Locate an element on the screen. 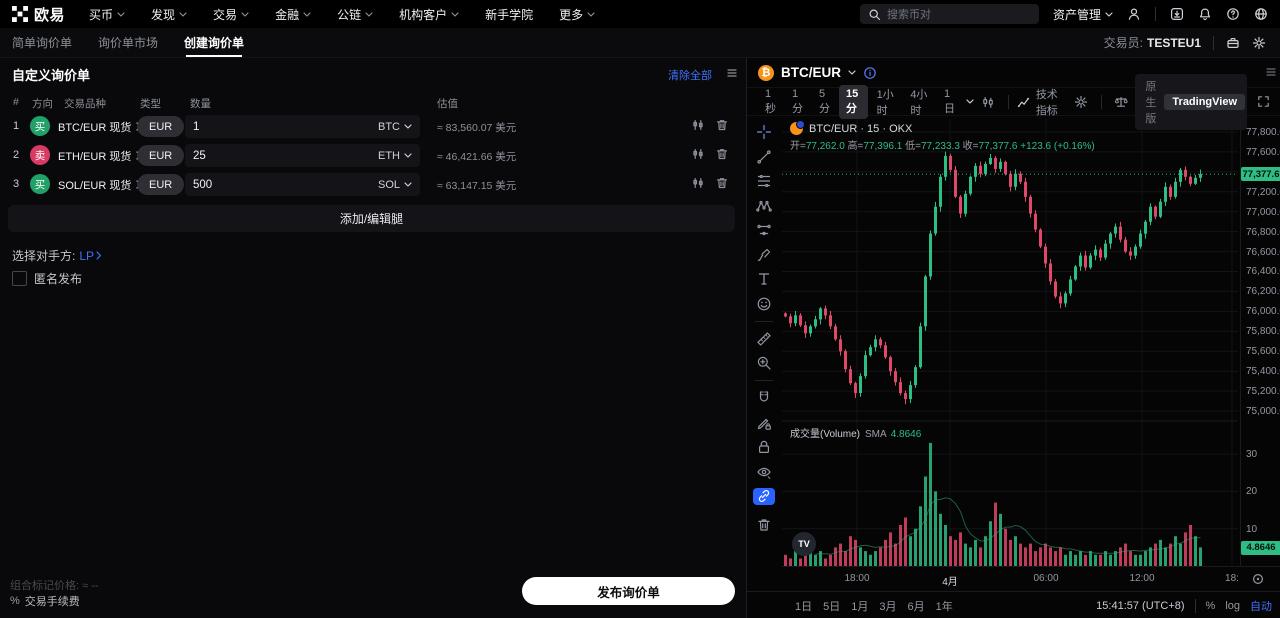 This screenshot has height=618, width=1280. header-menu-icon is located at coordinates (1271, 72).